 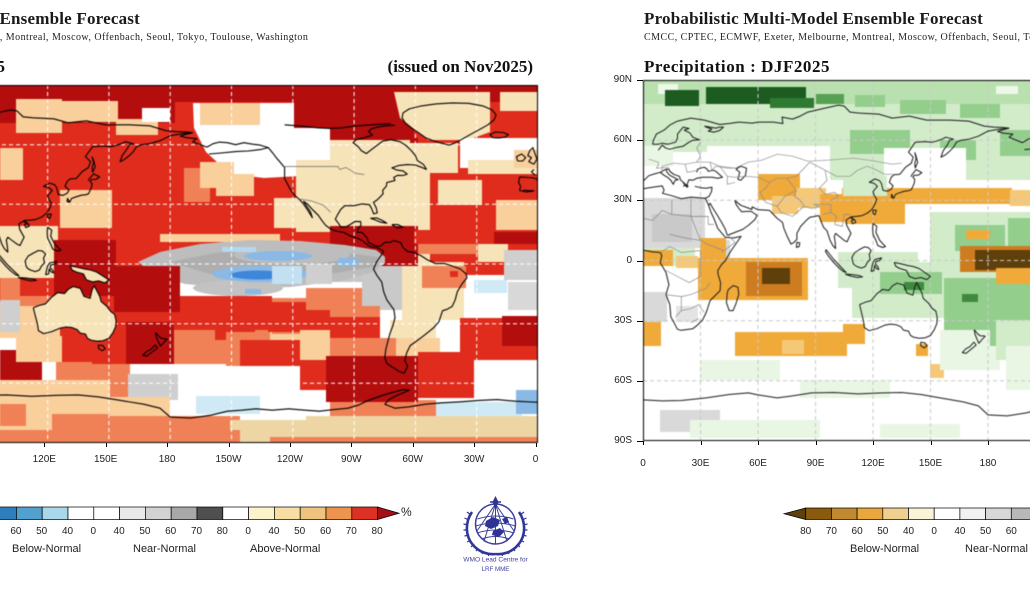 I want to click on svg-text: WMO Lead Centre for, so click(x=495, y=560).